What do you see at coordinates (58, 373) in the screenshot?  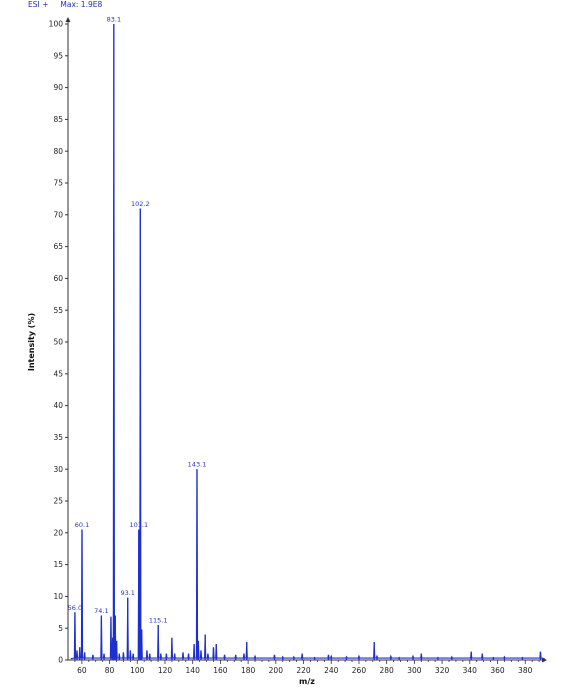 I see `y-tick-label: 45` at bounding box center [58, 373].